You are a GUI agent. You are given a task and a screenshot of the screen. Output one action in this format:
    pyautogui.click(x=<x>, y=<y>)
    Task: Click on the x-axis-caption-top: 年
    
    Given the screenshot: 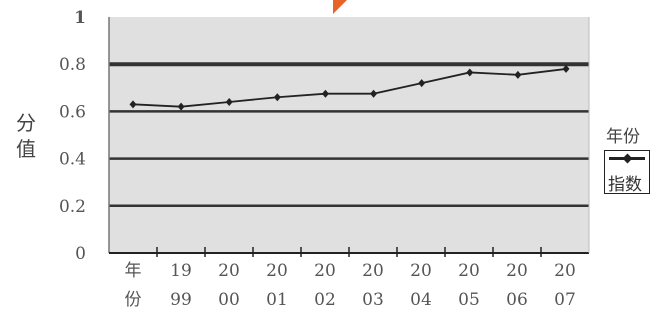 What is the action you would take?
    pyautogui.click(x=133, y=271)
    